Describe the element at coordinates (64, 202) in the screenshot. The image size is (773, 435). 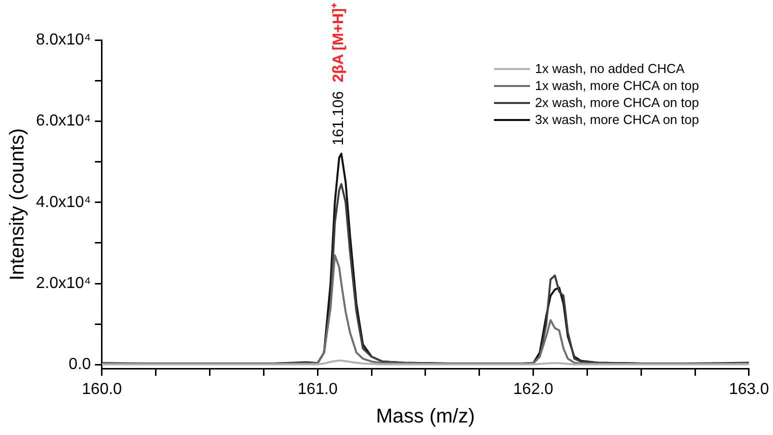
I see `y-tick-label: 4.0x10⁴` at that location.